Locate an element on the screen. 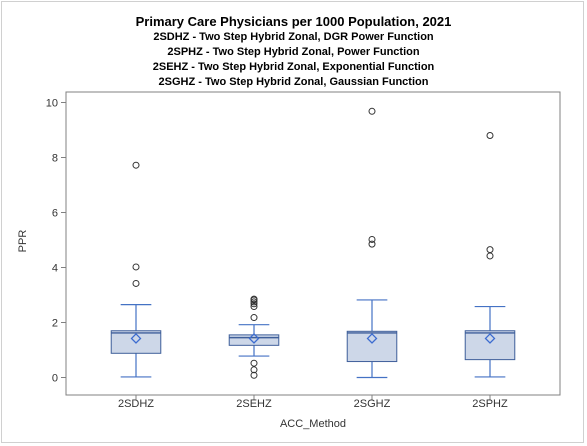 The height and width of the screenshot is (446, 587). x-tick-label: 2SEHZ is located at coordinates (254, 404).